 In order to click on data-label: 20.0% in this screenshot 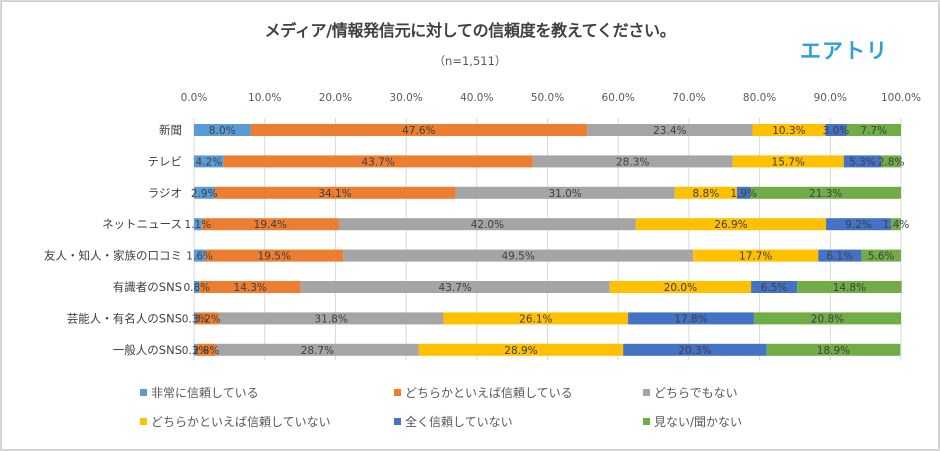, I will do `click(680, 288)`.